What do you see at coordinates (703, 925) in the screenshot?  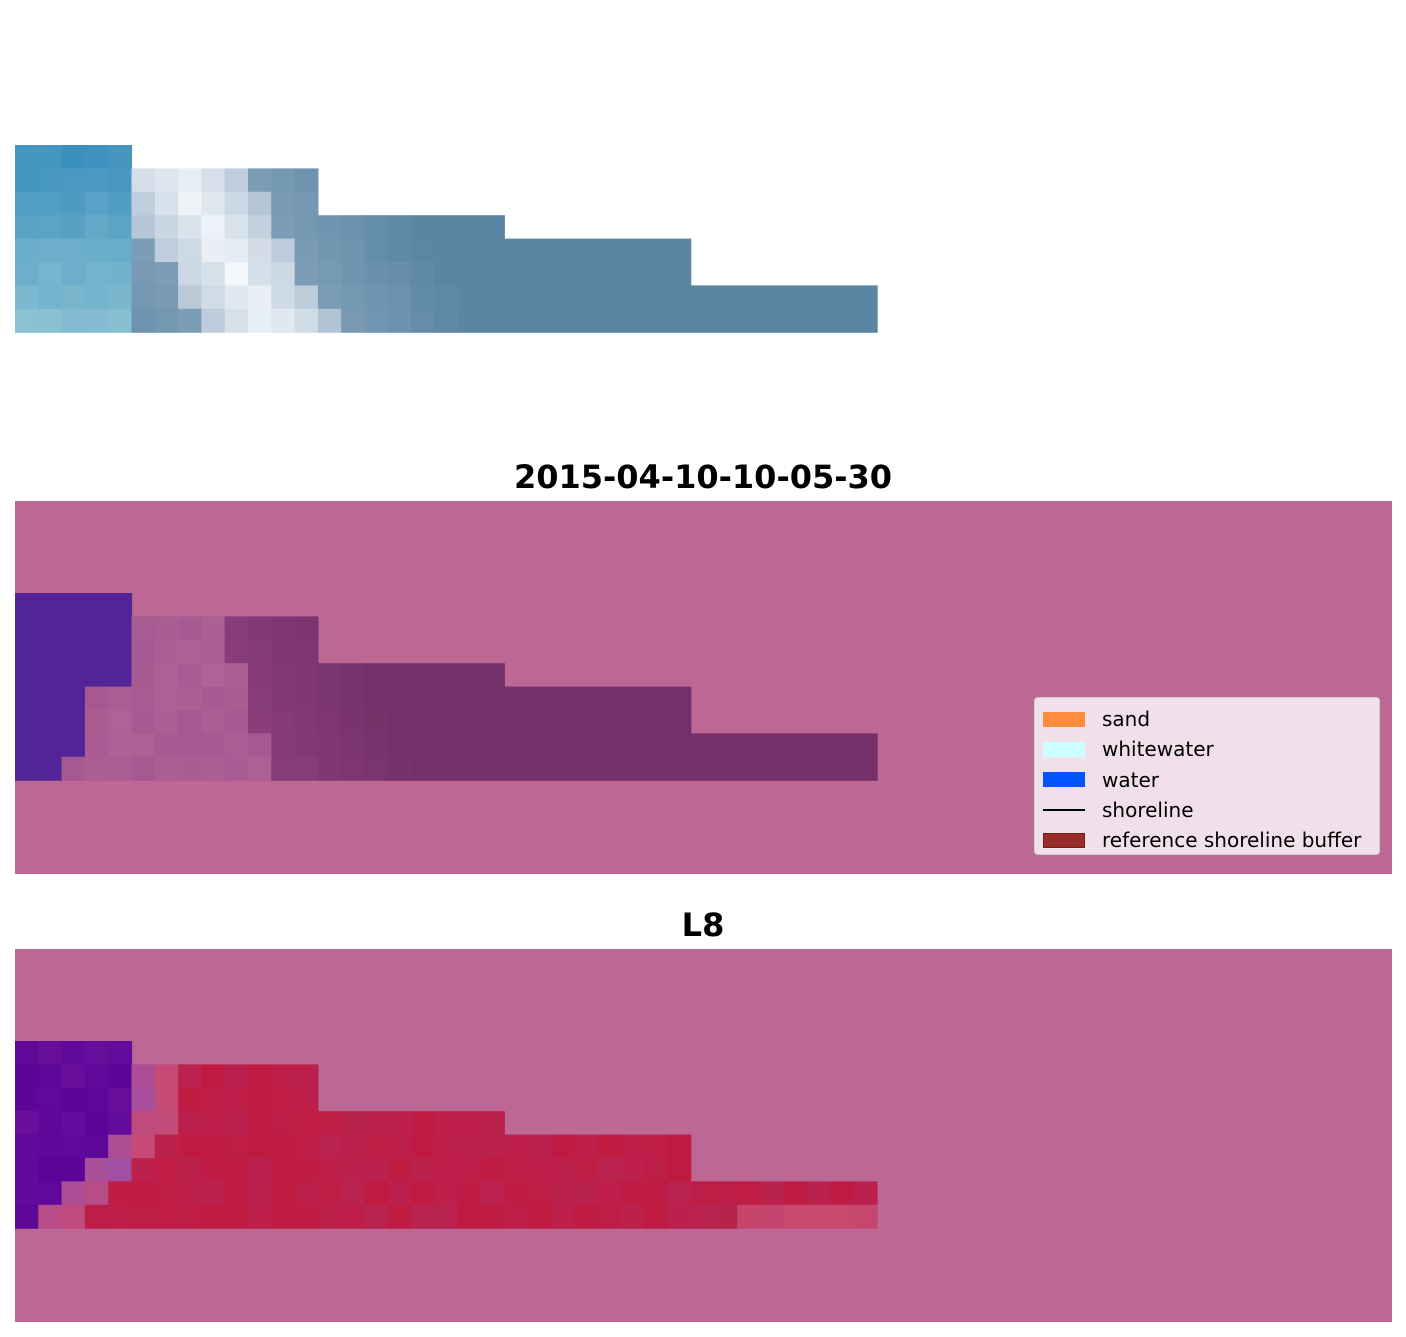 I see `panel-title-l8: L8` at bounding box center [703, 925].